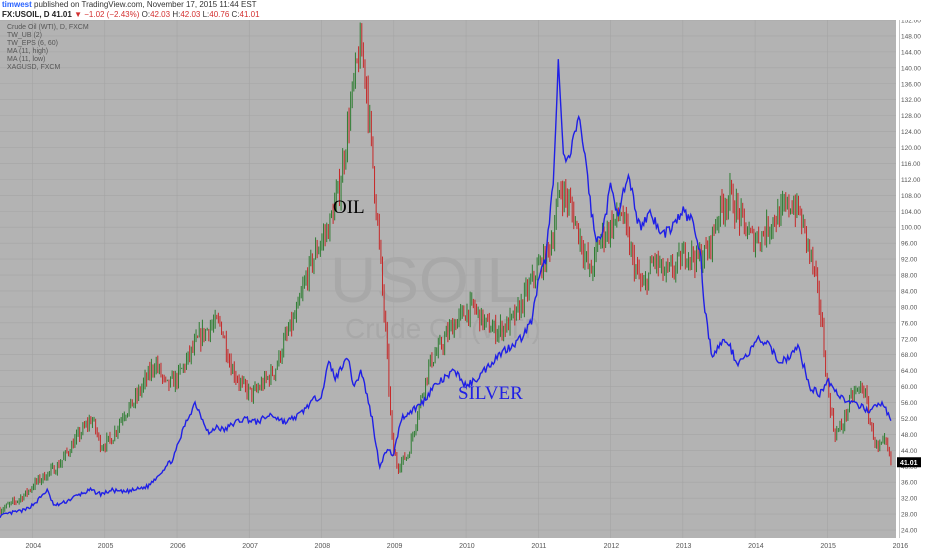  I want to click on close-label: C:, so click(235, 14).